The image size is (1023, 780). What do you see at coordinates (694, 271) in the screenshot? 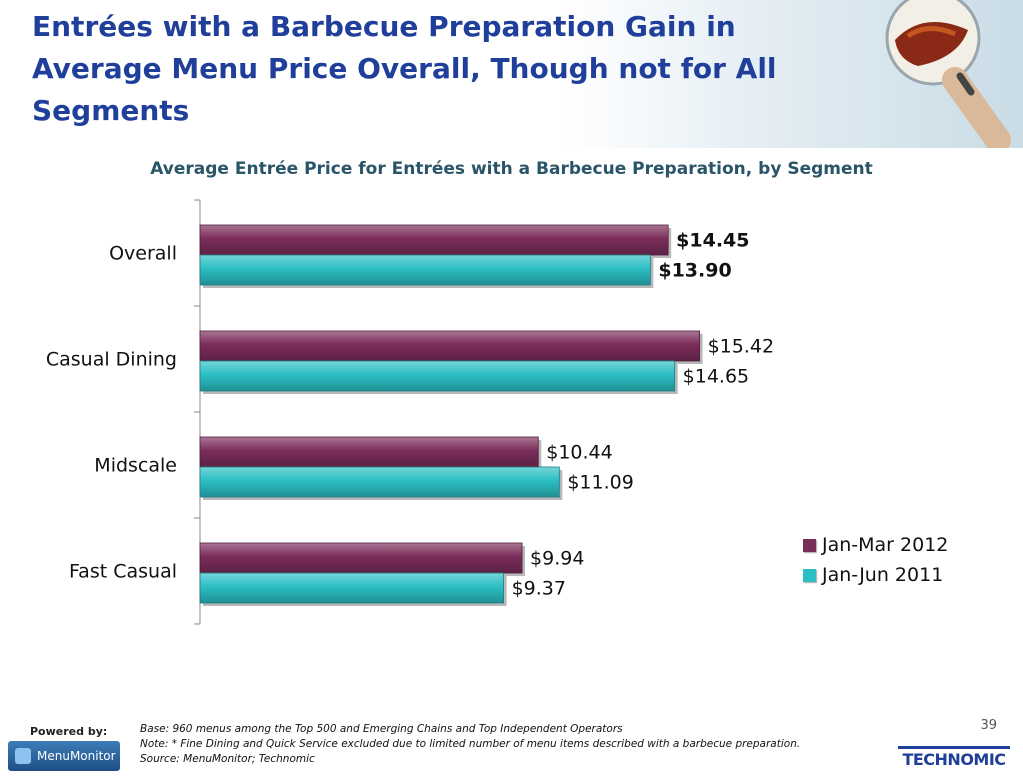
I see `data-label: $13.90` at bounding box center [694, 271].